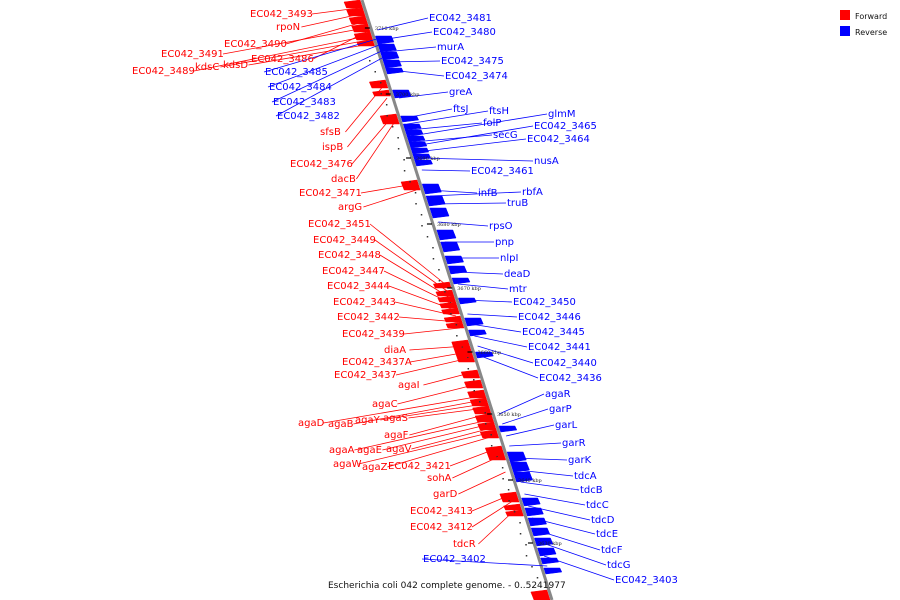 This screenshot has width=900, height=600. Describe the element at coordinates (845, 15) in the screenshot. I see `legend-forward-swatch` at that location.